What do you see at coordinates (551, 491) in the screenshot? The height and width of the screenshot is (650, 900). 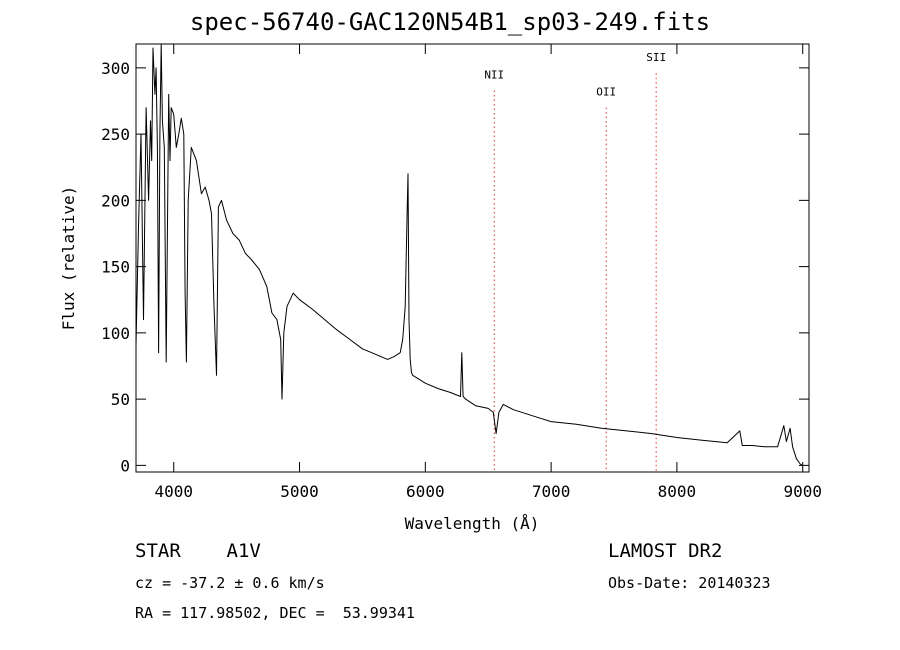 I see `x-tick-label: 7000` at bounding box center [551, 491].